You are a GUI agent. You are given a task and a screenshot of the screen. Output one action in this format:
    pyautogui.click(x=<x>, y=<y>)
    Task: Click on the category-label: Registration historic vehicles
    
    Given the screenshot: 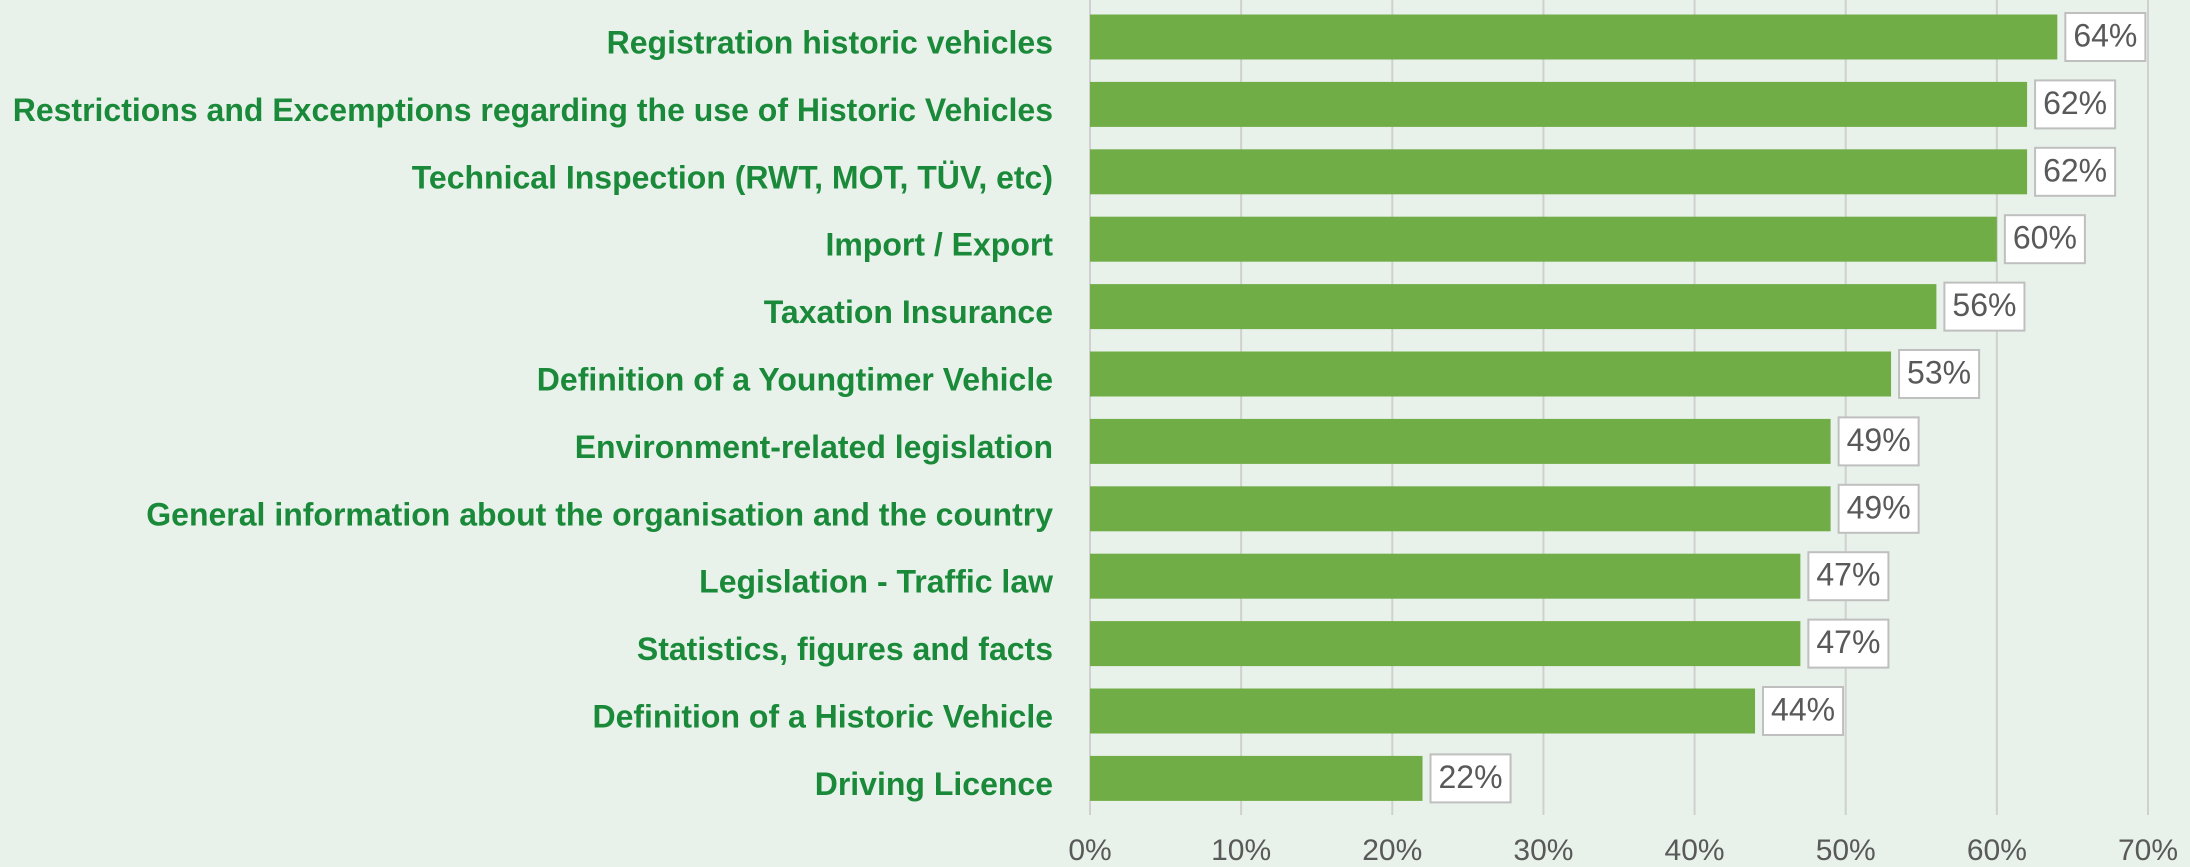 What is the action you would take?
    pyautogui.click(x=830, y=42)
    